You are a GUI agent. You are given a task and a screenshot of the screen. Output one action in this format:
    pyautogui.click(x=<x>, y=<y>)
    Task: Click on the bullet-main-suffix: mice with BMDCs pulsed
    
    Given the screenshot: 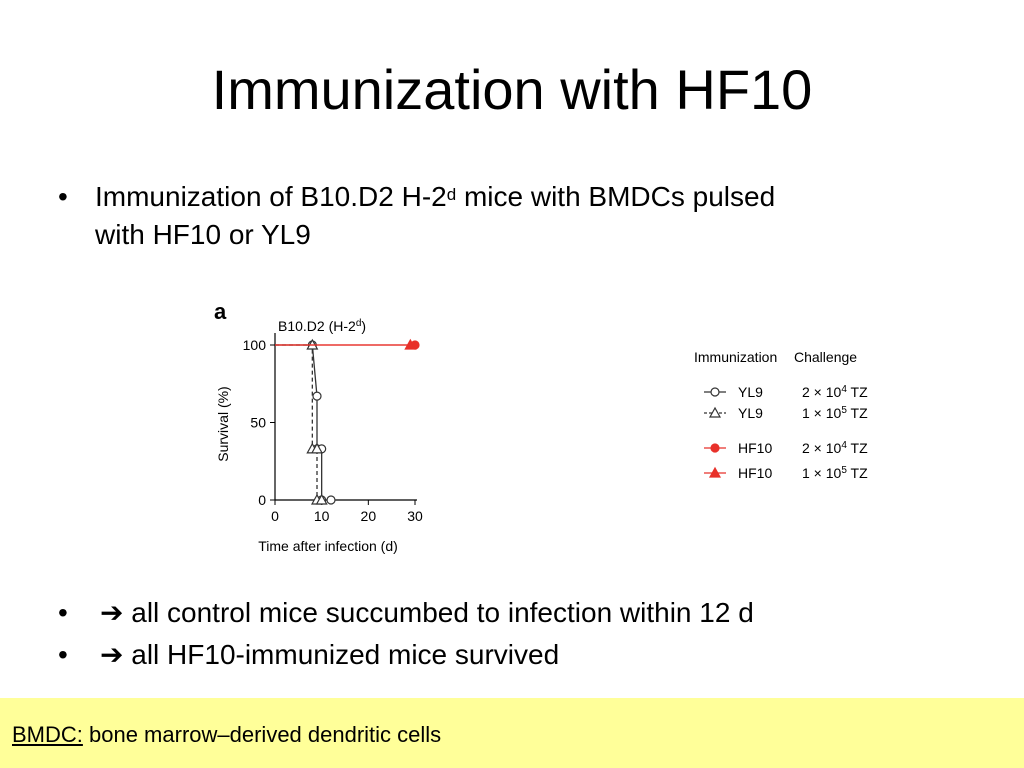 What is the action you would take?
    pyautogui.click(x=616, y=196)
    